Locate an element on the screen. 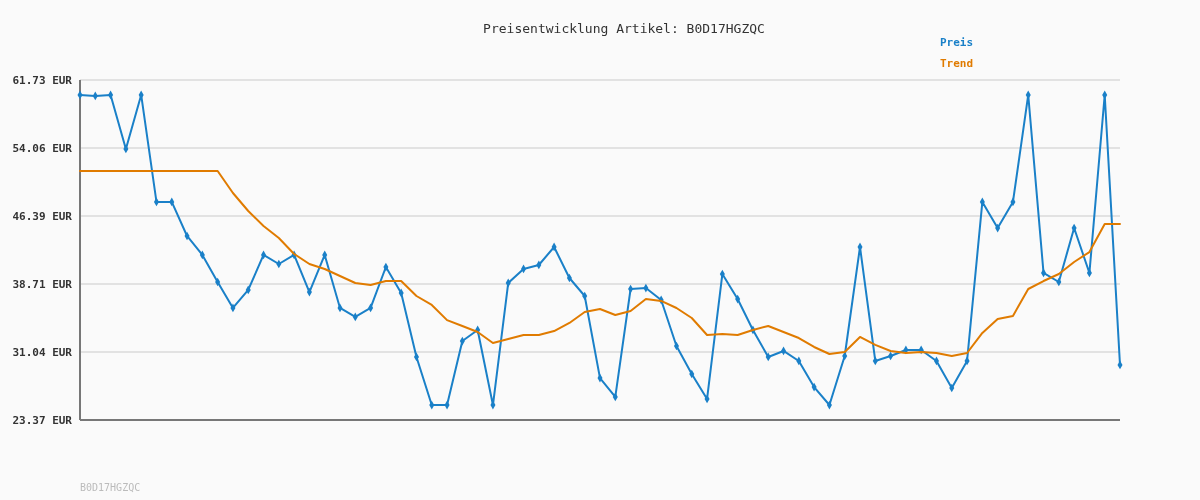 The height and width of the screenshot is (500, 1200). y-tick-label: 46.39 EUR is located at coordinates (42, 216).